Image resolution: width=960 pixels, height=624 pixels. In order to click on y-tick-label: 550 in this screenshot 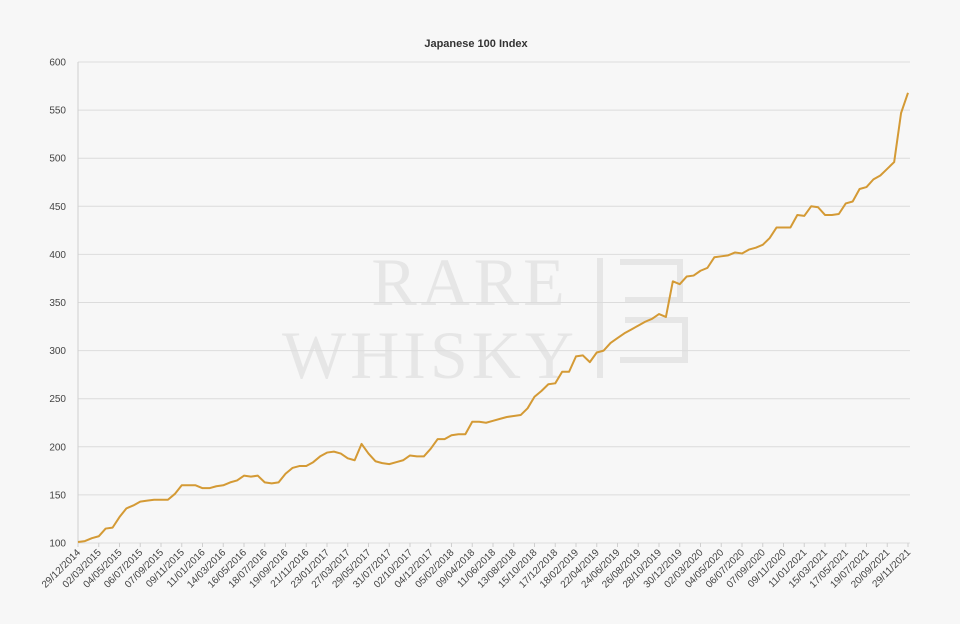, I will do `click(57, 111)`.